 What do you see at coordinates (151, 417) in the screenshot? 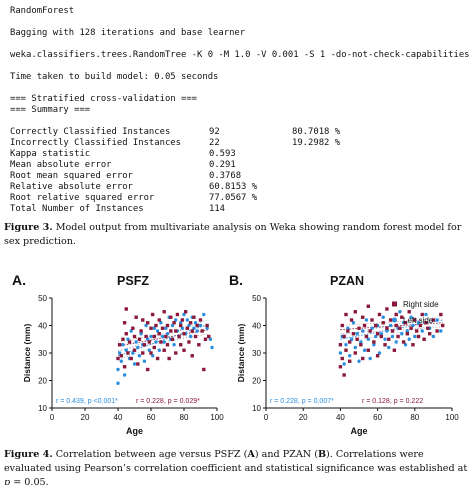
I see `x-tick-label: 60` at bounding box center [151, 417].